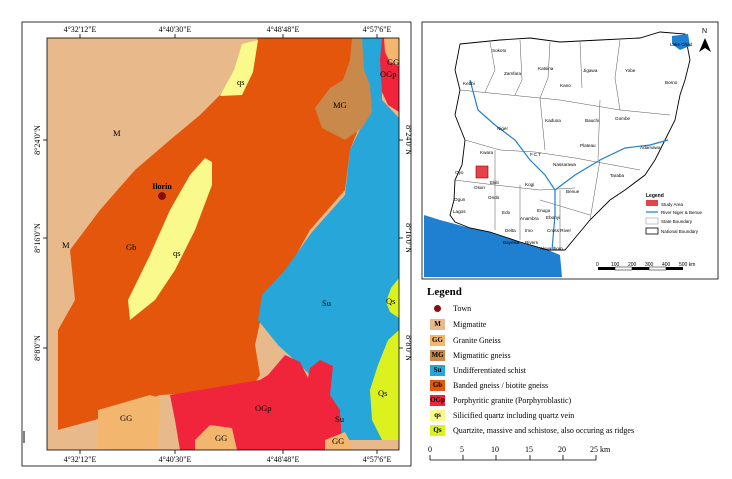  Describe the element at coordinates (489, 385) in the screenshot. I see `legend-item-banded-gneiss: Gb Banded gneiss / biotite gneiss` at that location.